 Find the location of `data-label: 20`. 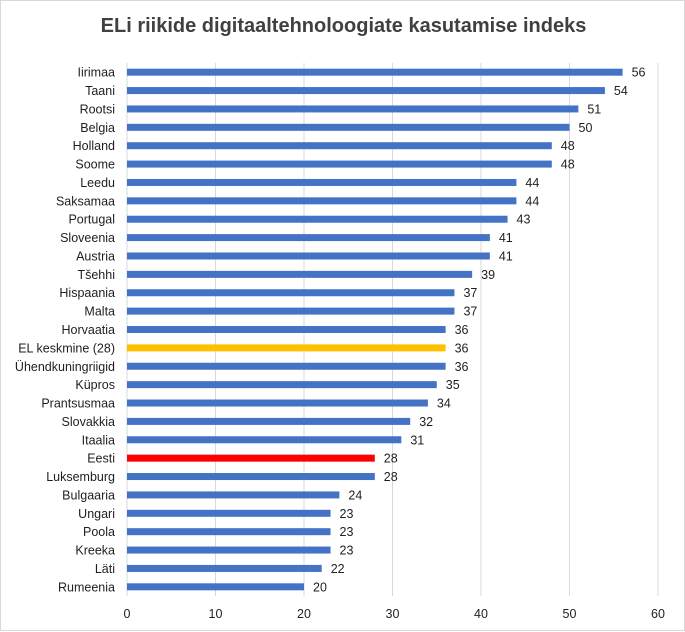

data-label: 20 is located at coordinates (320, 587).